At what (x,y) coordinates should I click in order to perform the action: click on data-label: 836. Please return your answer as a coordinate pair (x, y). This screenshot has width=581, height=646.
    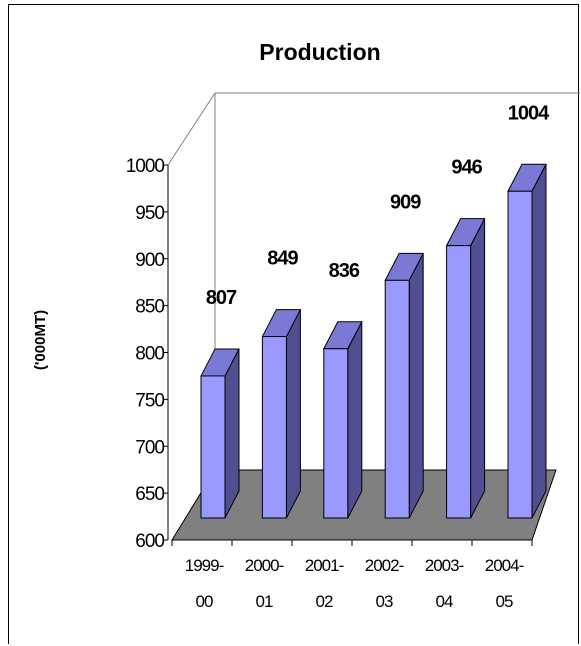
    Looking at the image, I should click on (344, 271).